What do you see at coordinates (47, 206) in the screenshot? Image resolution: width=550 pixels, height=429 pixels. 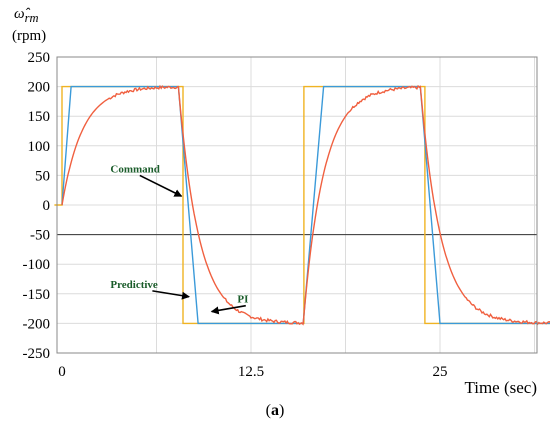 I see `y-tick-label: 0` at bounding box center [47, 206].